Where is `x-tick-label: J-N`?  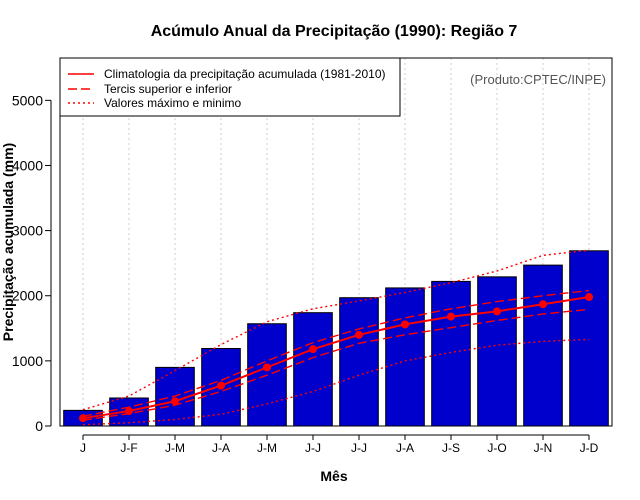
x-tick-label: J-N is located at coordinates (543, 448).